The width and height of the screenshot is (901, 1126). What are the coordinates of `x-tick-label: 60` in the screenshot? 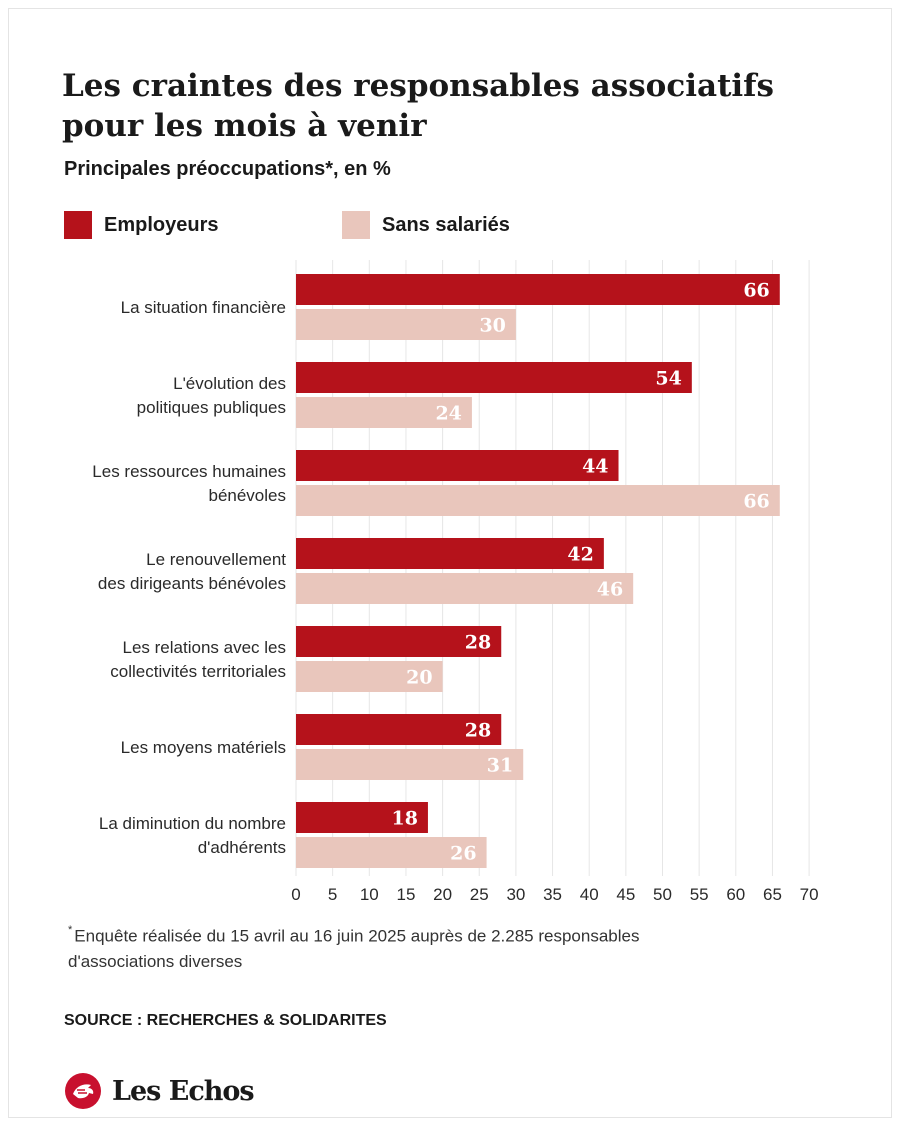 It's located at (735, 894).